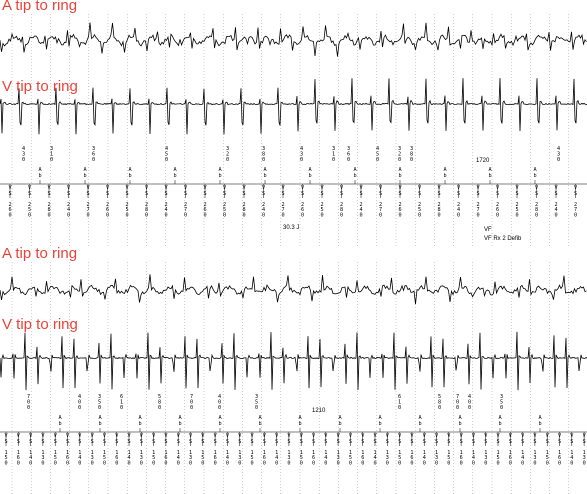  What do you see at coordinates (536, 210) in the screenshot?
I see `strip-1-interval-digit: 8` at bounding box center [536, 210].